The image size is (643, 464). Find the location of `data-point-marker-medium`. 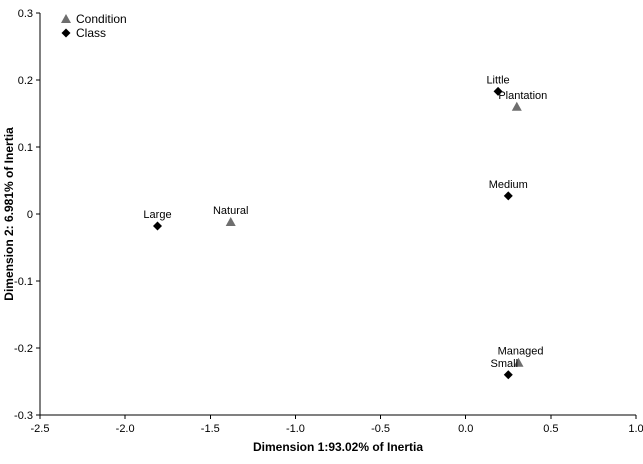

data-point-marker-medium is located at coordinates (508, 196).